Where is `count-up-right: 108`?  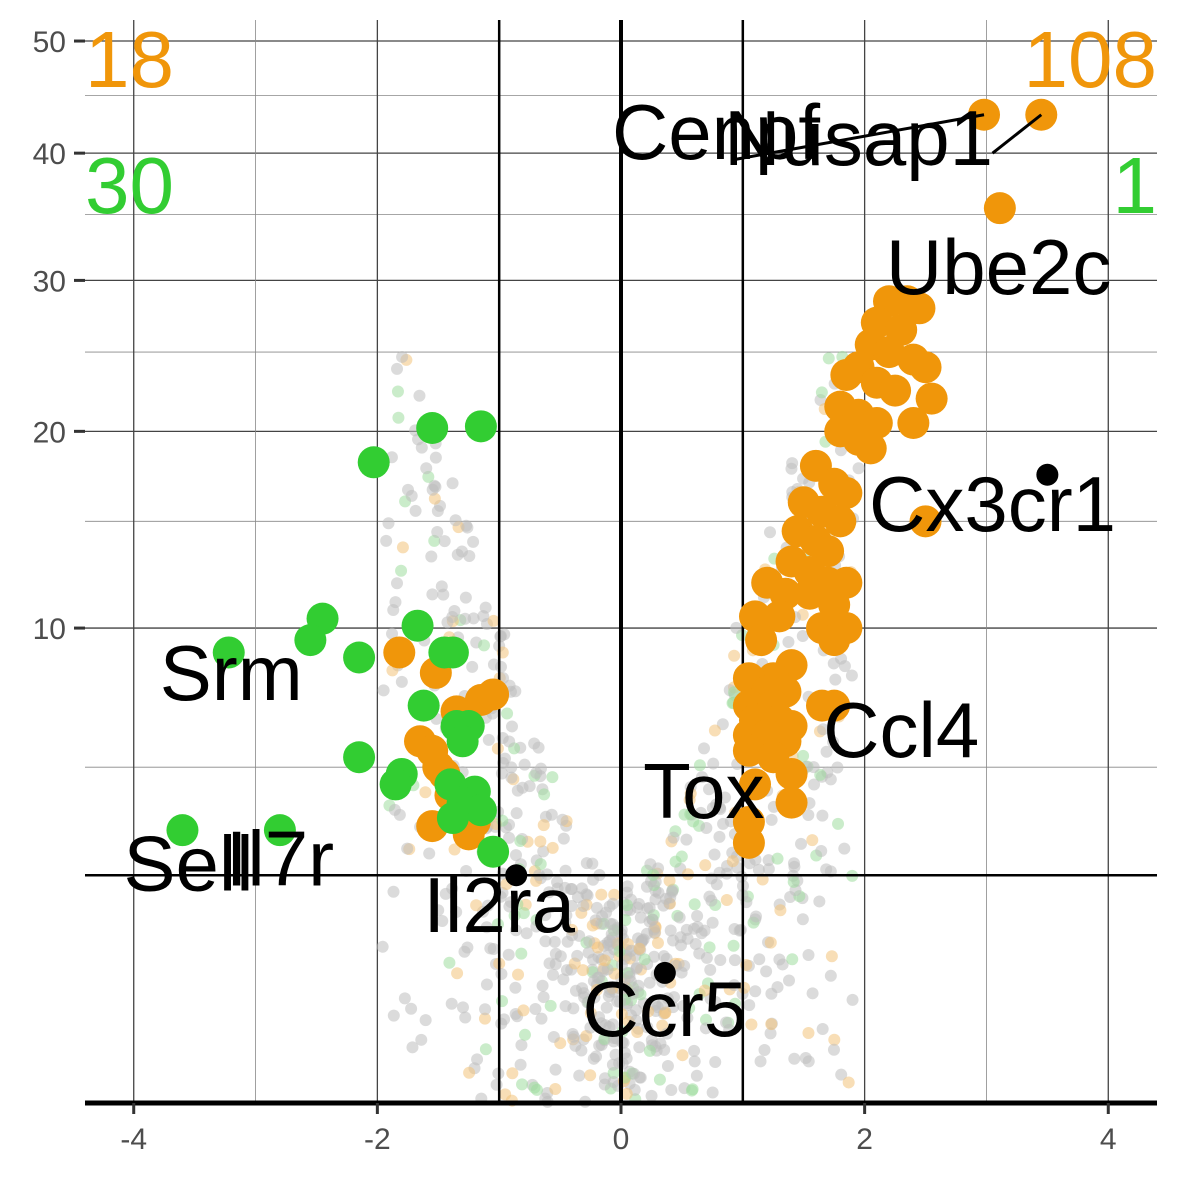 count-up-right: 108 is located at coordinates (1090, 59).